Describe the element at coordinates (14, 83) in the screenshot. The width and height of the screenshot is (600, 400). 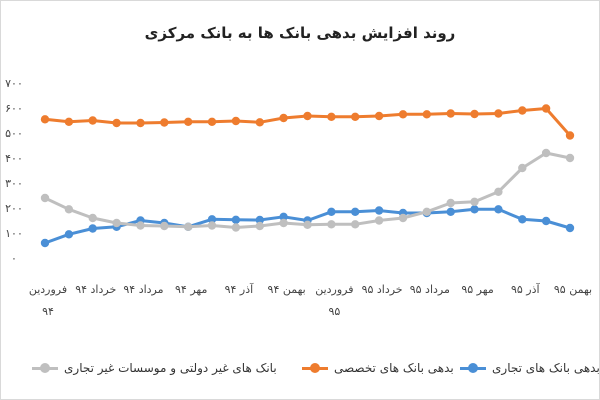
I see `y-tick-label: ۷۰۰` at that location.